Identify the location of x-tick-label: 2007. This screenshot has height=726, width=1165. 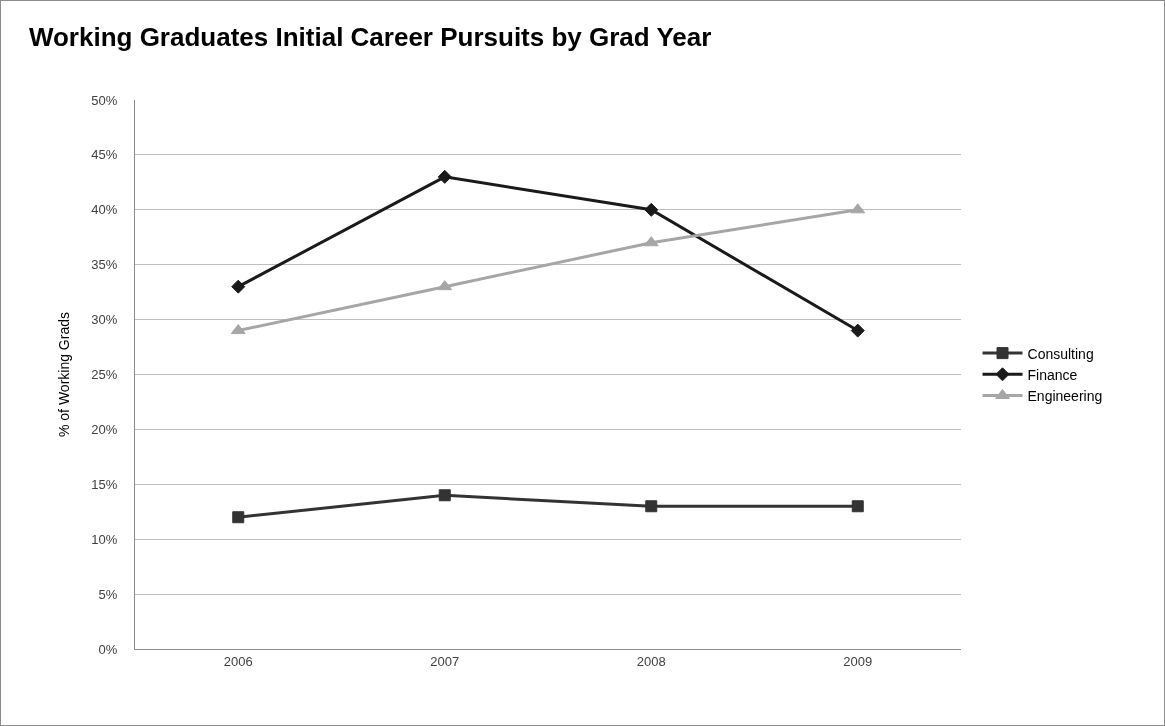
(445, 661).